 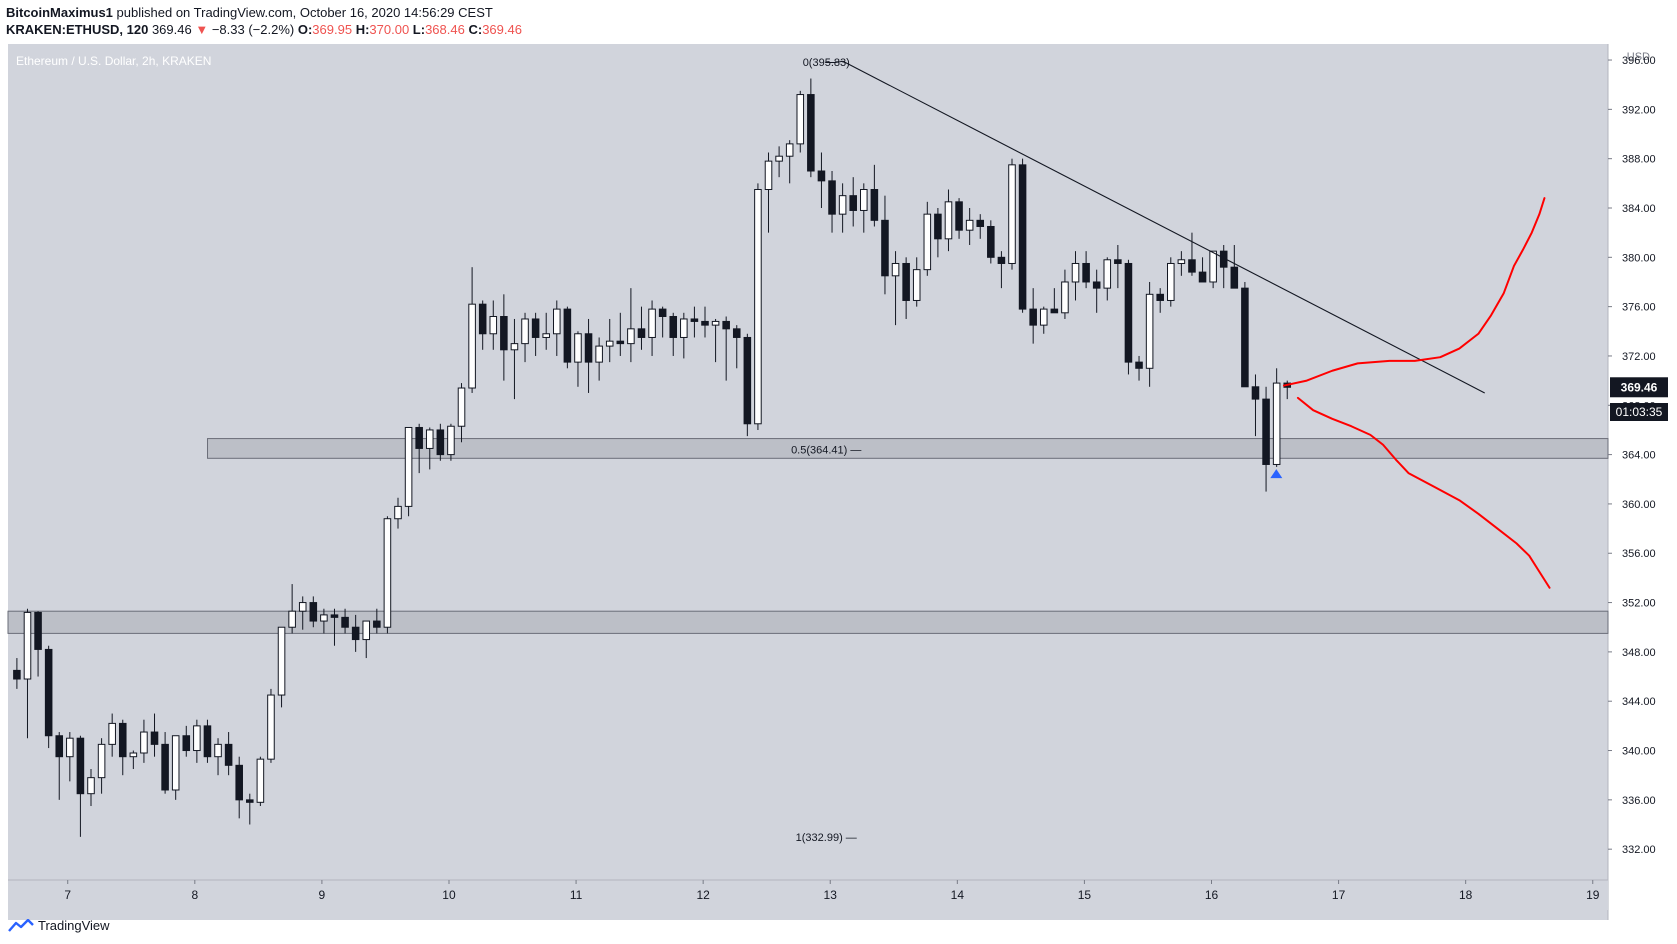 I want to click on y-tick-label: 364.00, so click(x=1639, y=456).